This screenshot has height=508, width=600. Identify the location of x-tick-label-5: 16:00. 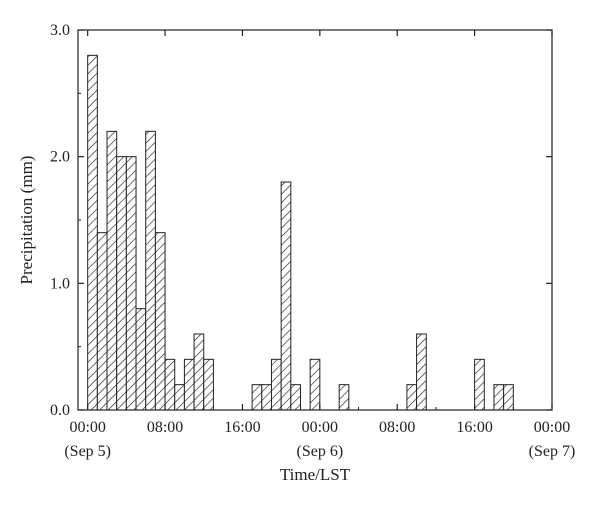
(474, 427).